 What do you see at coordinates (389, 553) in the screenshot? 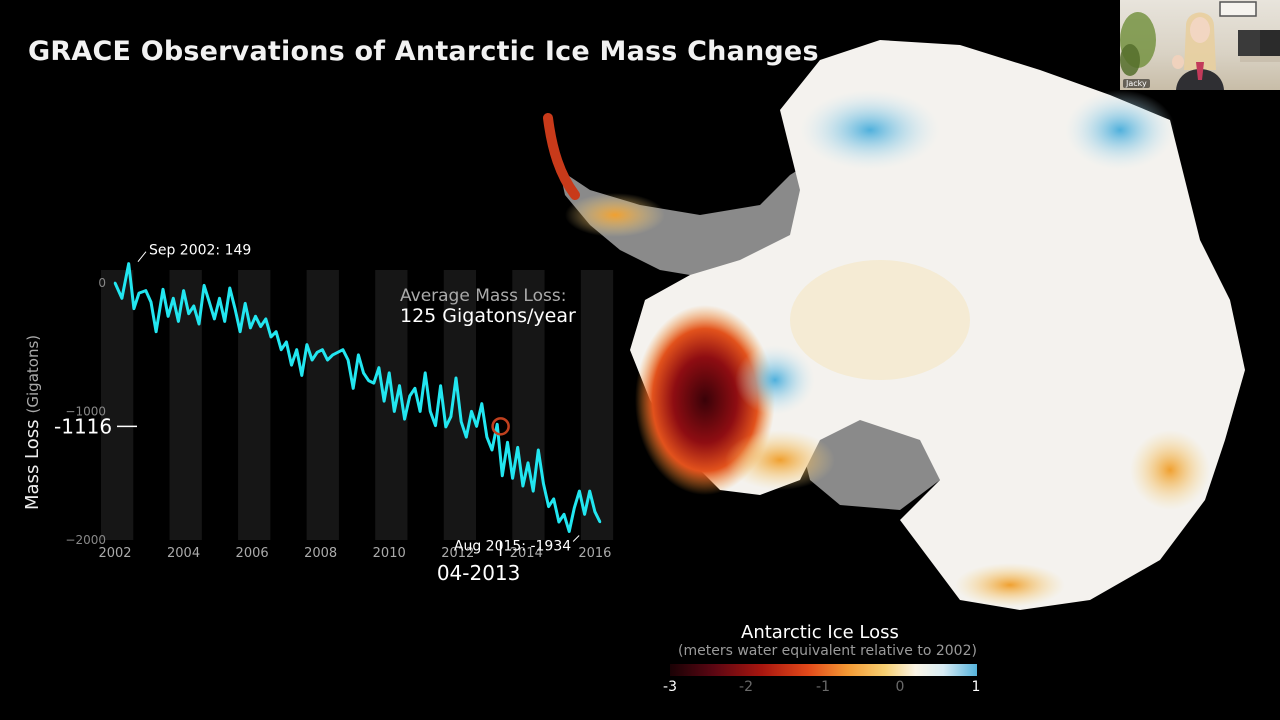
I see `x-tick-label: 2010` at bounding box center [389, 553].